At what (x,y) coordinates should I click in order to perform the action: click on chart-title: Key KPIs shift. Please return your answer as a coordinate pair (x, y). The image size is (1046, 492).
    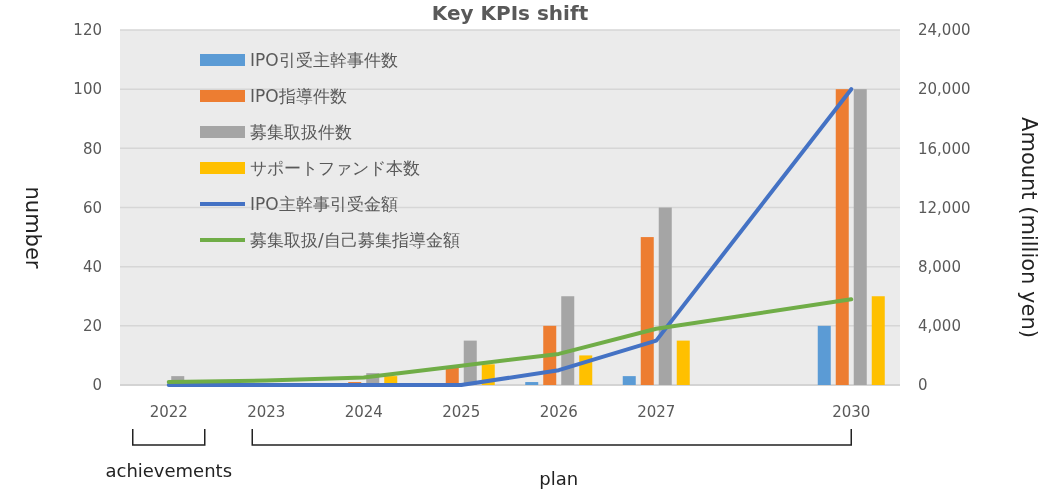
    Looking at the image, I should click on (510, 13).